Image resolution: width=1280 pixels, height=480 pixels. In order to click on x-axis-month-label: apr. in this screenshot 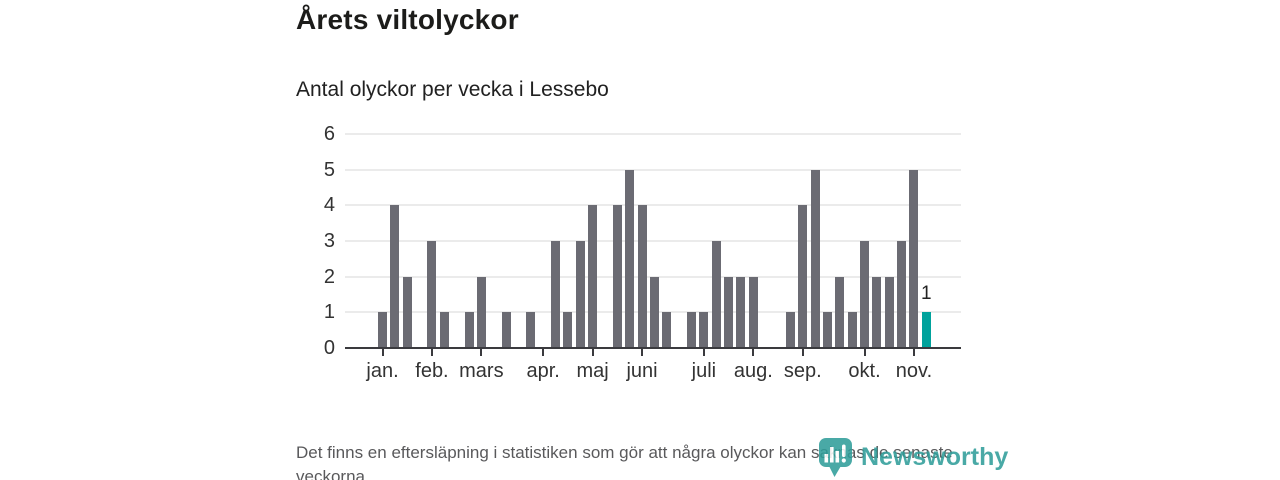, I will do `click(543, 371)`.